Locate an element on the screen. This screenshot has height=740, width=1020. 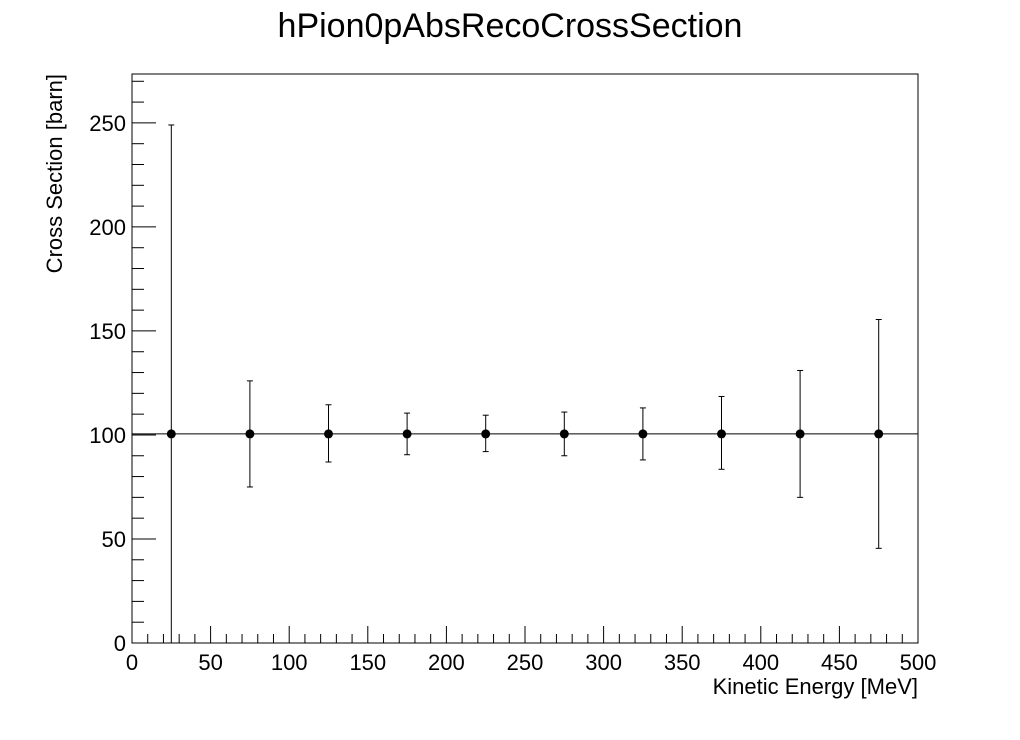
y-tick-label: 250 is located at coordinates (107, 123).